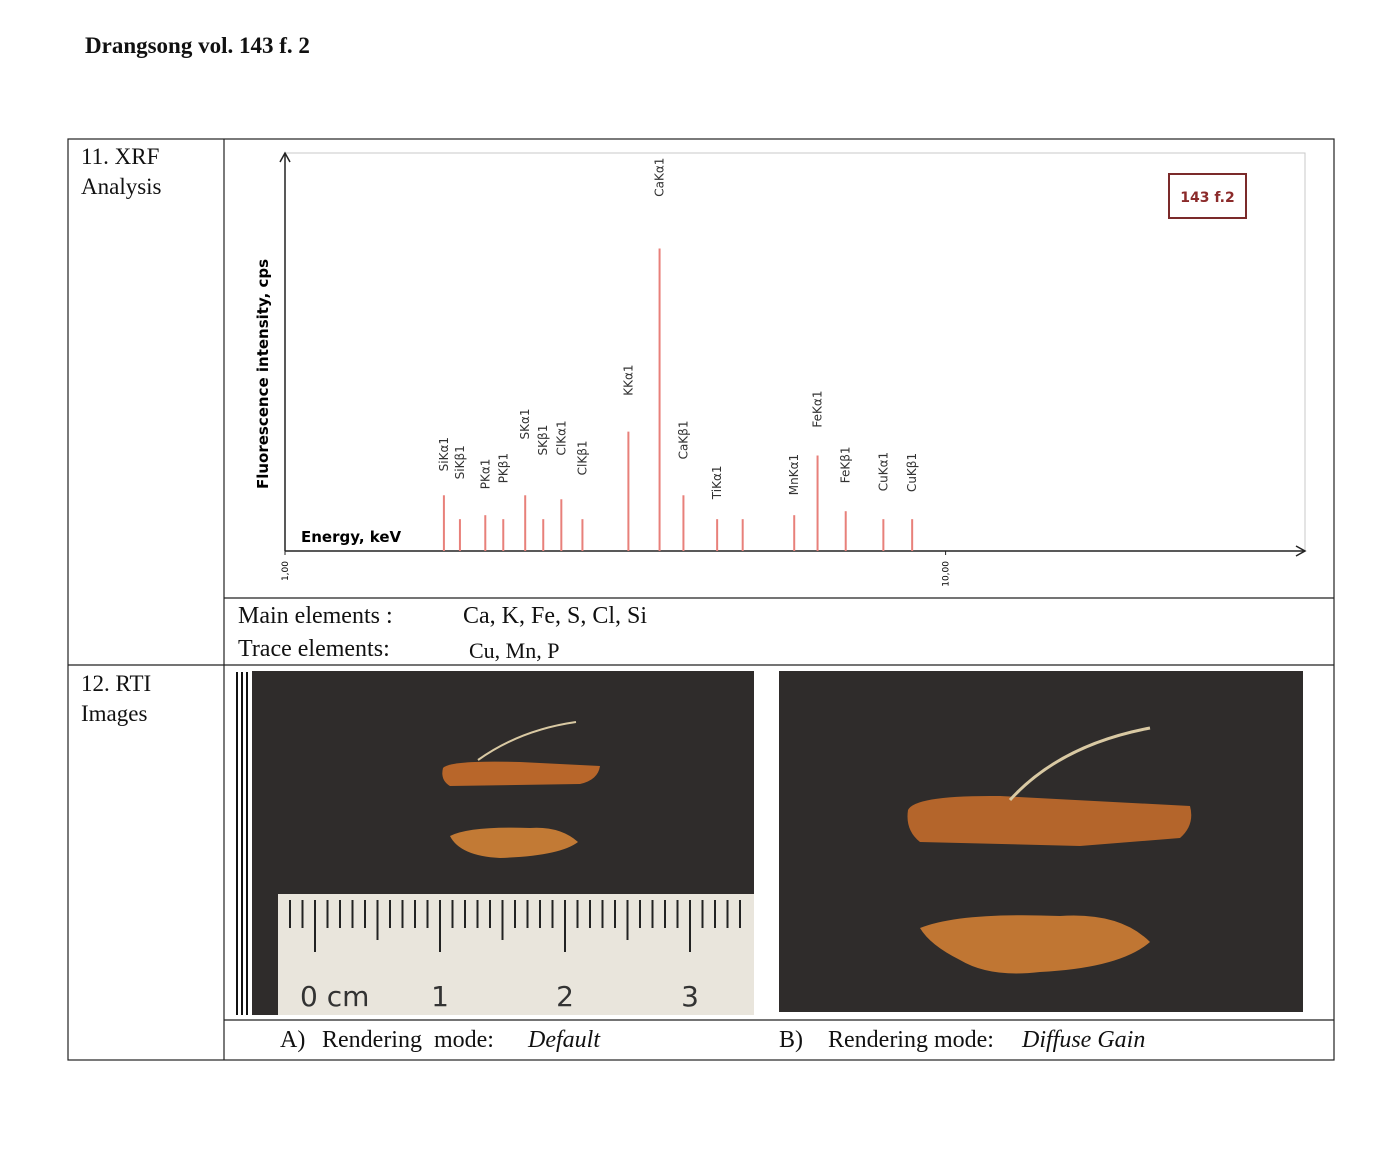  Describe the element at coordinates (683, 440) in the screenshot. I see `peak-label: CaKβ1` at that location.